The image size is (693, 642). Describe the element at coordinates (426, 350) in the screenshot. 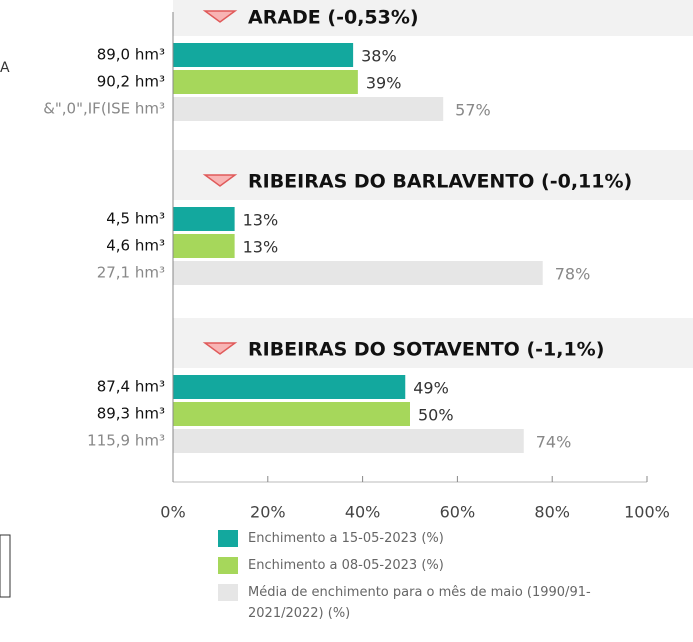

I see `group-title: RIBEIRAS DO SOTAVENTO (-1,1%)` at that location.